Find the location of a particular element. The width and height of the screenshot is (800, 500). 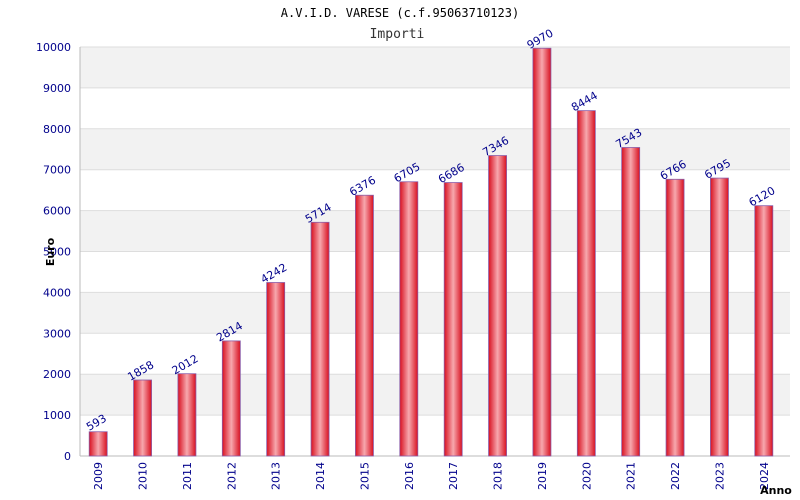

y-tick-label: 6000 is located at coordinates (57, 211).